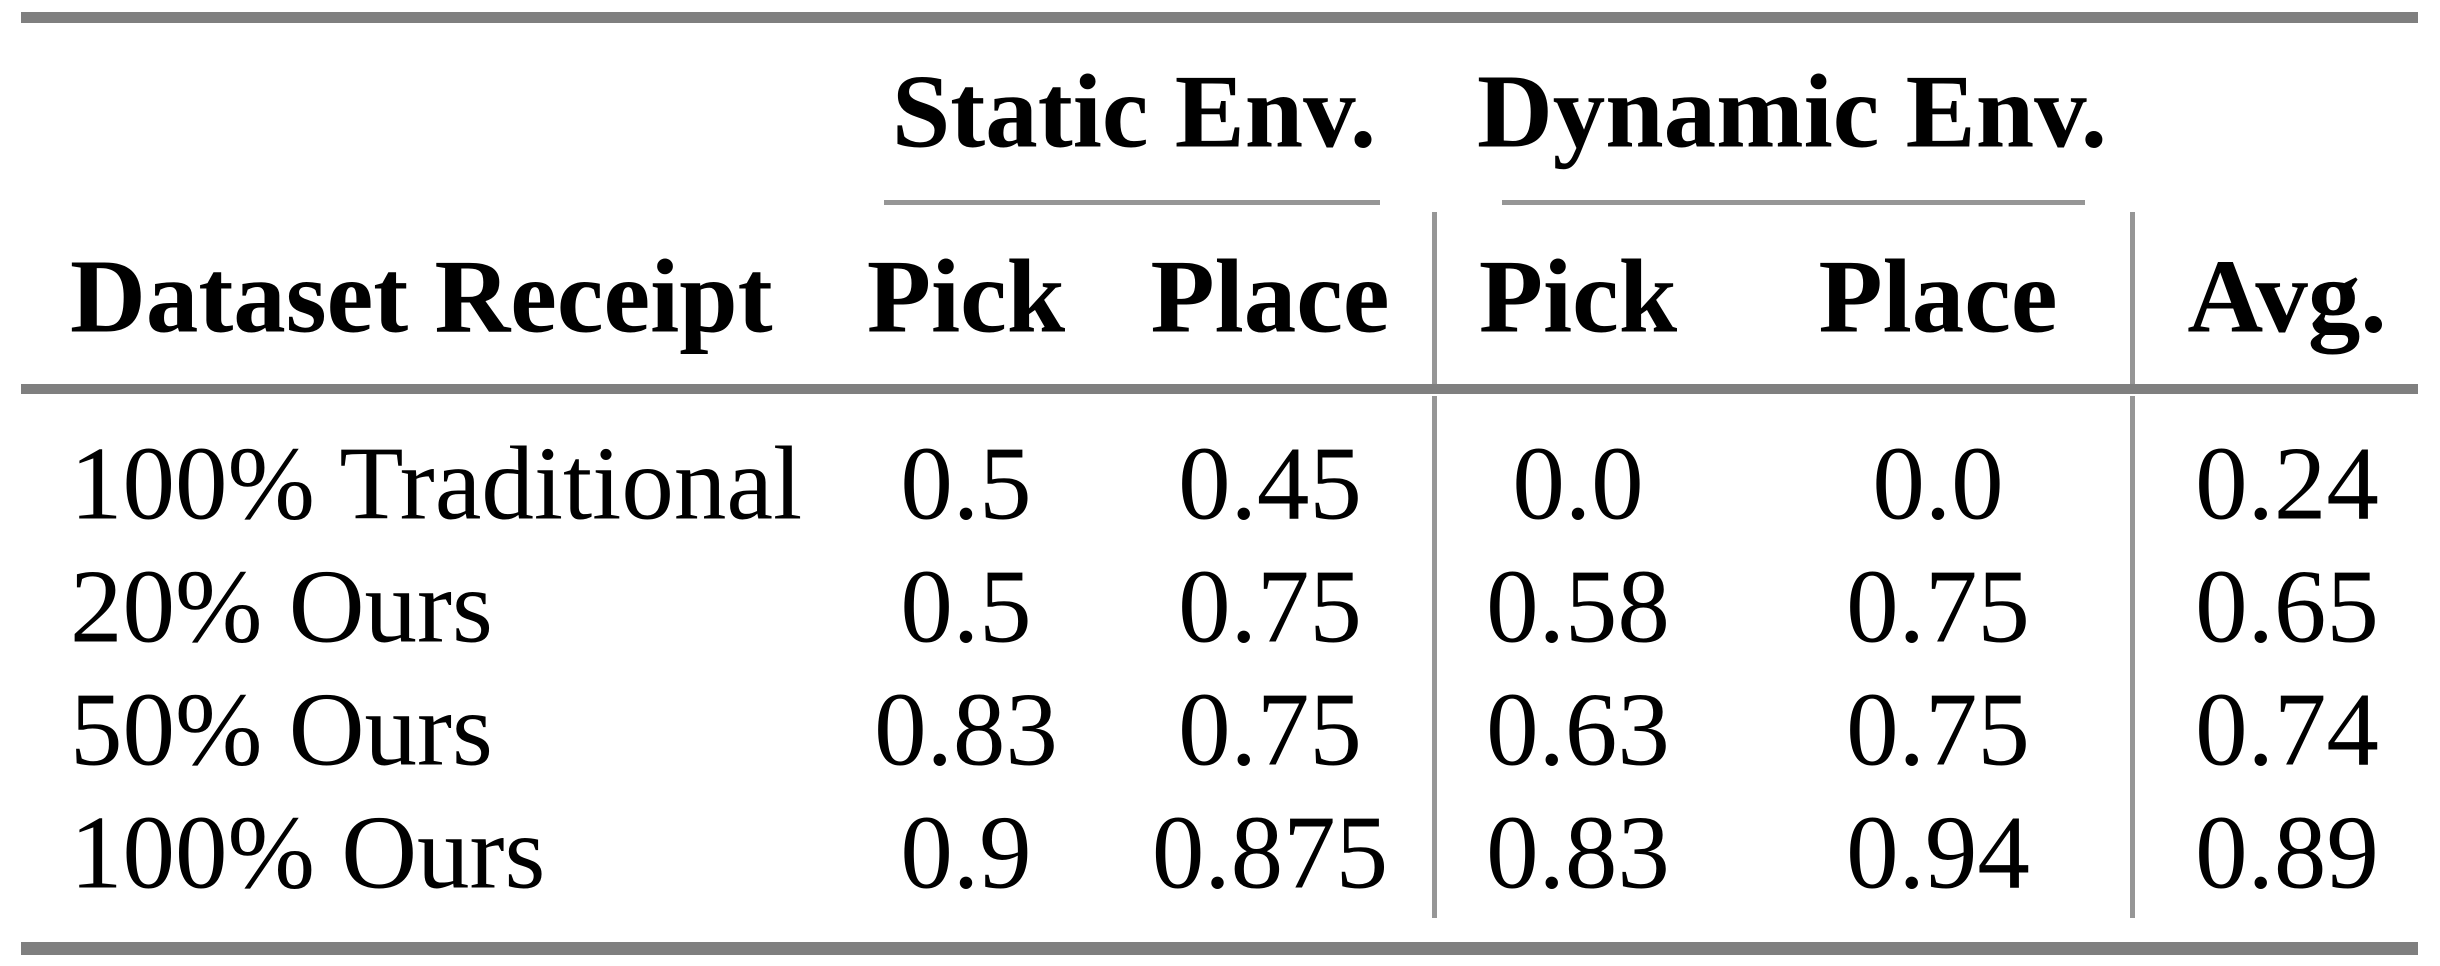 This screenshot has height=966, width=2440. What do you see at coordinates (421, 296) in the screenshot?
I see `dataset-receipt-header: Dataset Receipt` at bounding box center [421, 296].